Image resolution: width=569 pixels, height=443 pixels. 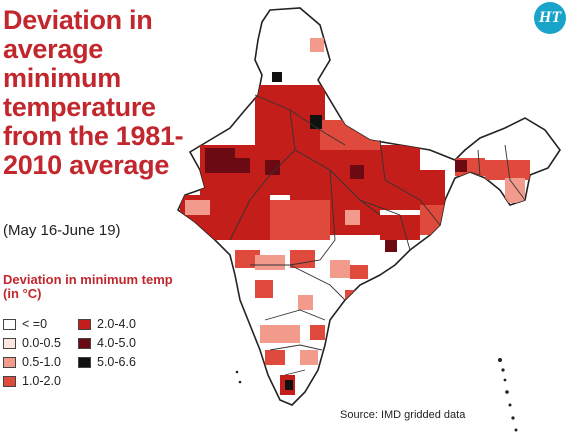 I want to click on legend-label: 0.5-1.0, so click(x=41, y=362).